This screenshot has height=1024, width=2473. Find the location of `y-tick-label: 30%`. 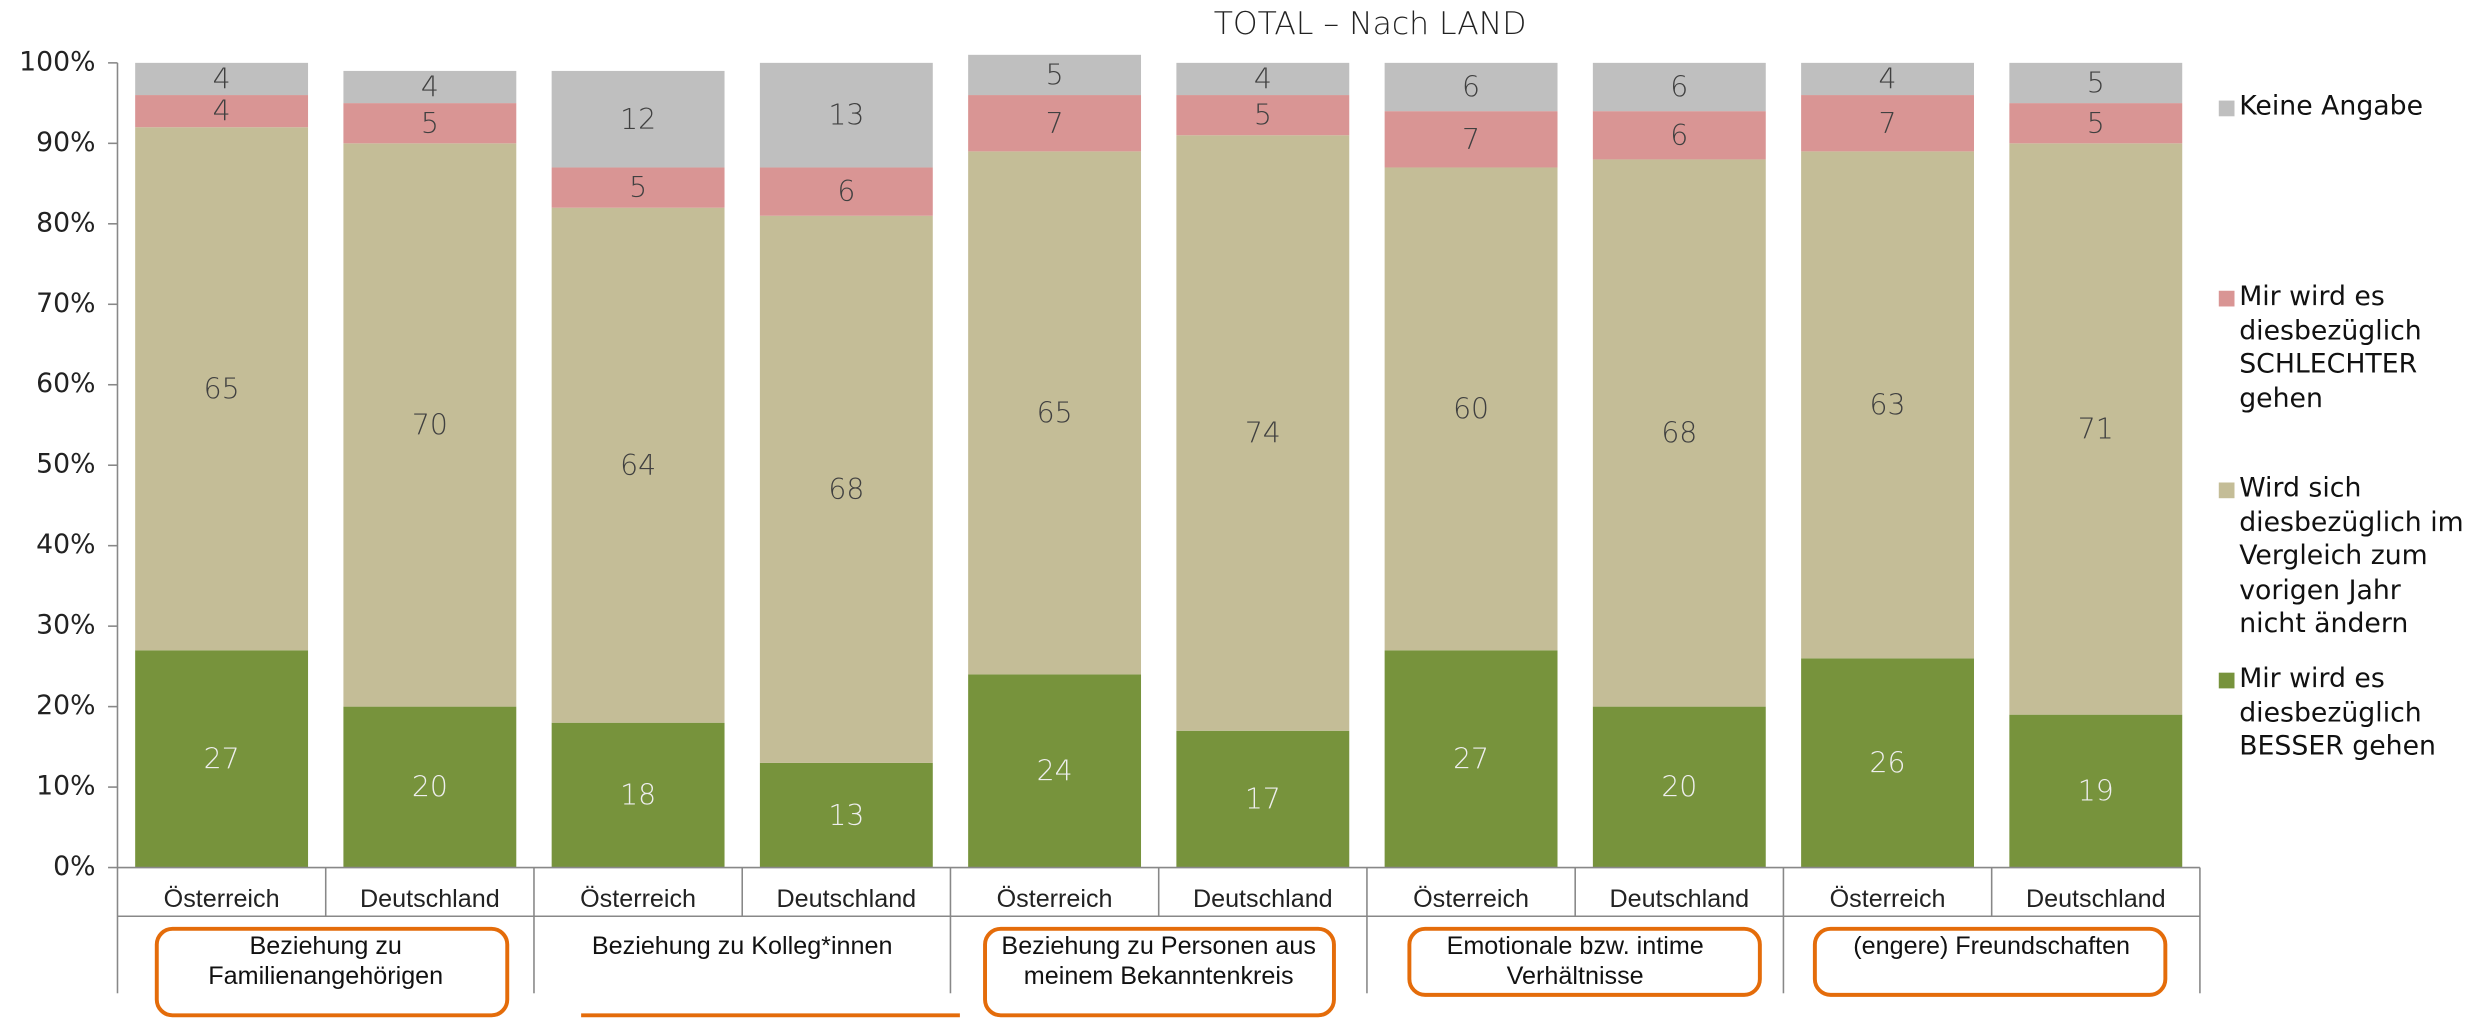

y-tick-label: 30% is located at coordinates (65, 625).